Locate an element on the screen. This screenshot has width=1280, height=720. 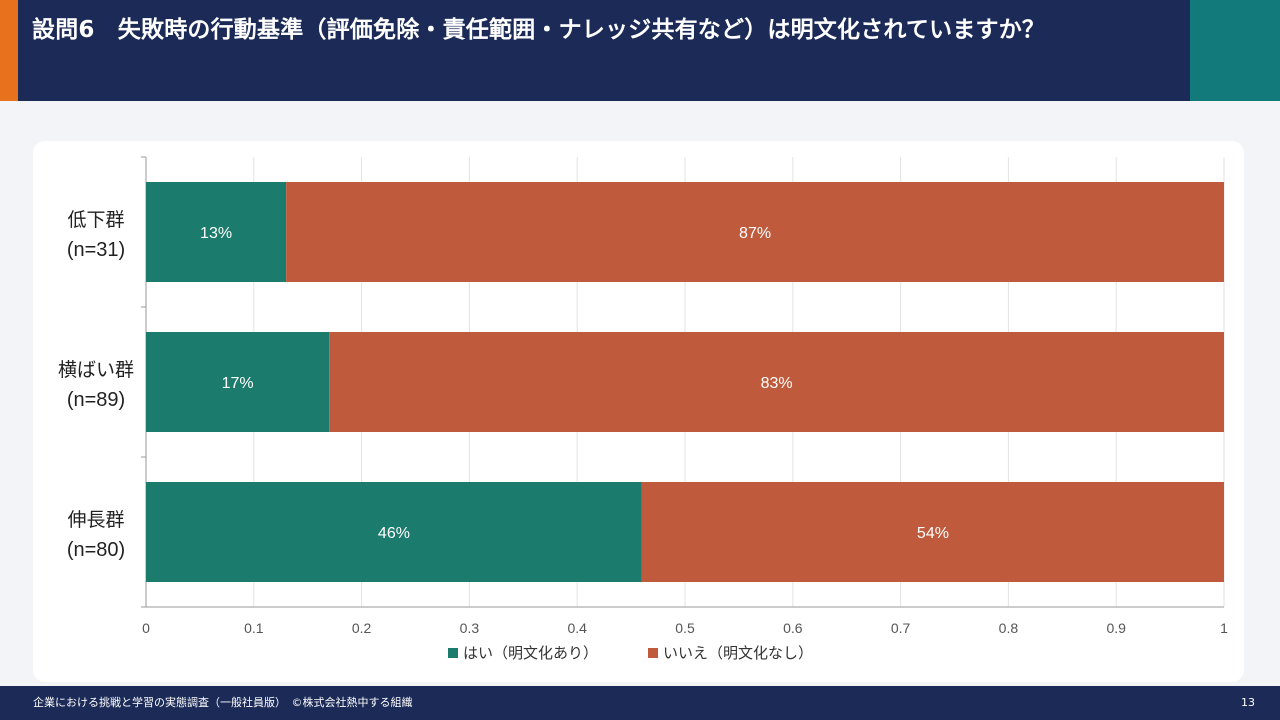
legend-entry: はい（明文化あり） is located at coordinates (530, 653).